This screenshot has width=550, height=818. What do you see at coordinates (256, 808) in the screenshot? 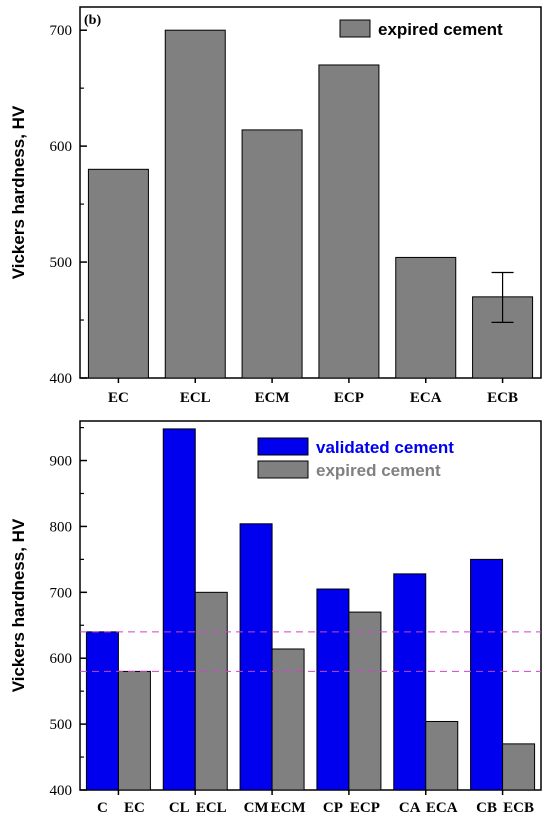
I see `x-tick-label: CM` at bounding box center [256, 808].